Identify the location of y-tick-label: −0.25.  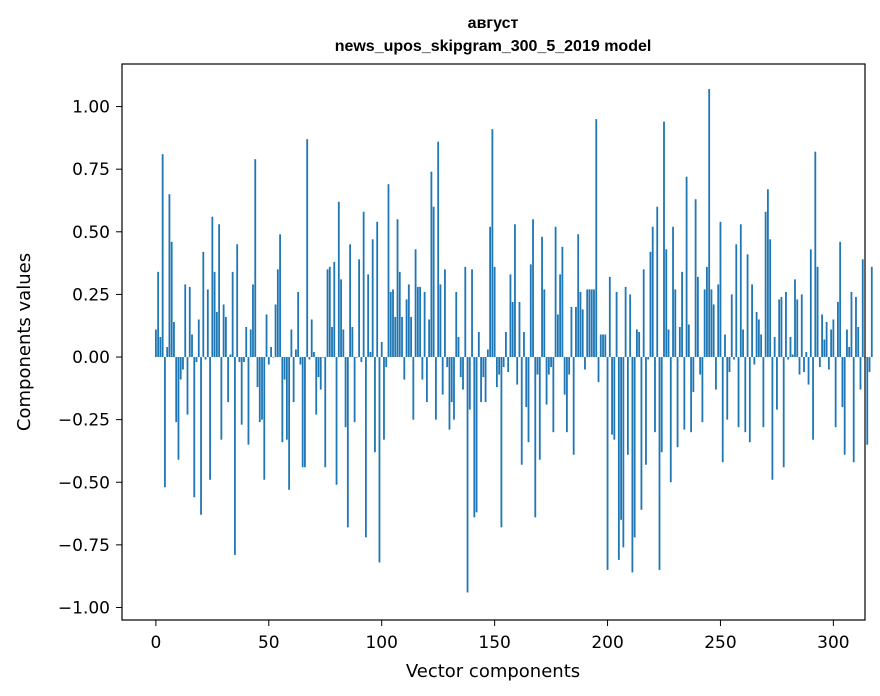
(84, 421).